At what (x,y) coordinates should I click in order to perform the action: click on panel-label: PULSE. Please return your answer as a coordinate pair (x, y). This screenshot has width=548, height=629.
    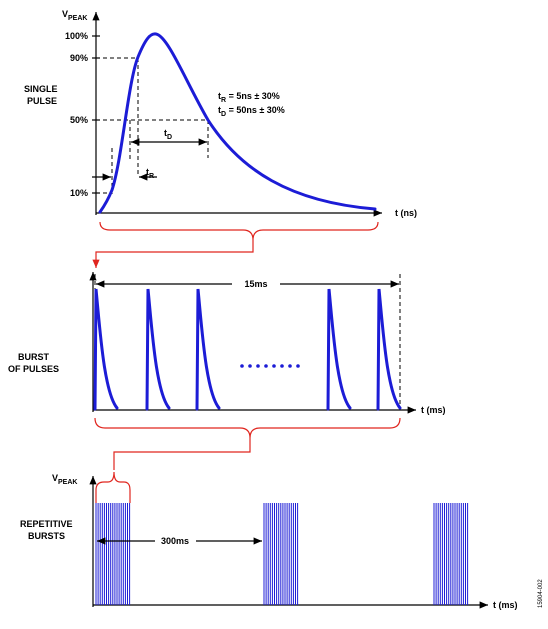
    Looking at the image, I should click on (42, 101).